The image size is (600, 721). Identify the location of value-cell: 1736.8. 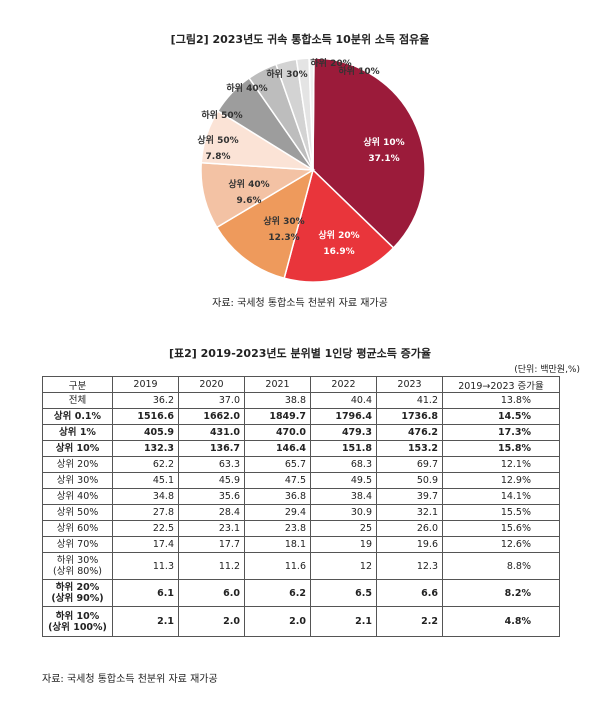
(409, 416).